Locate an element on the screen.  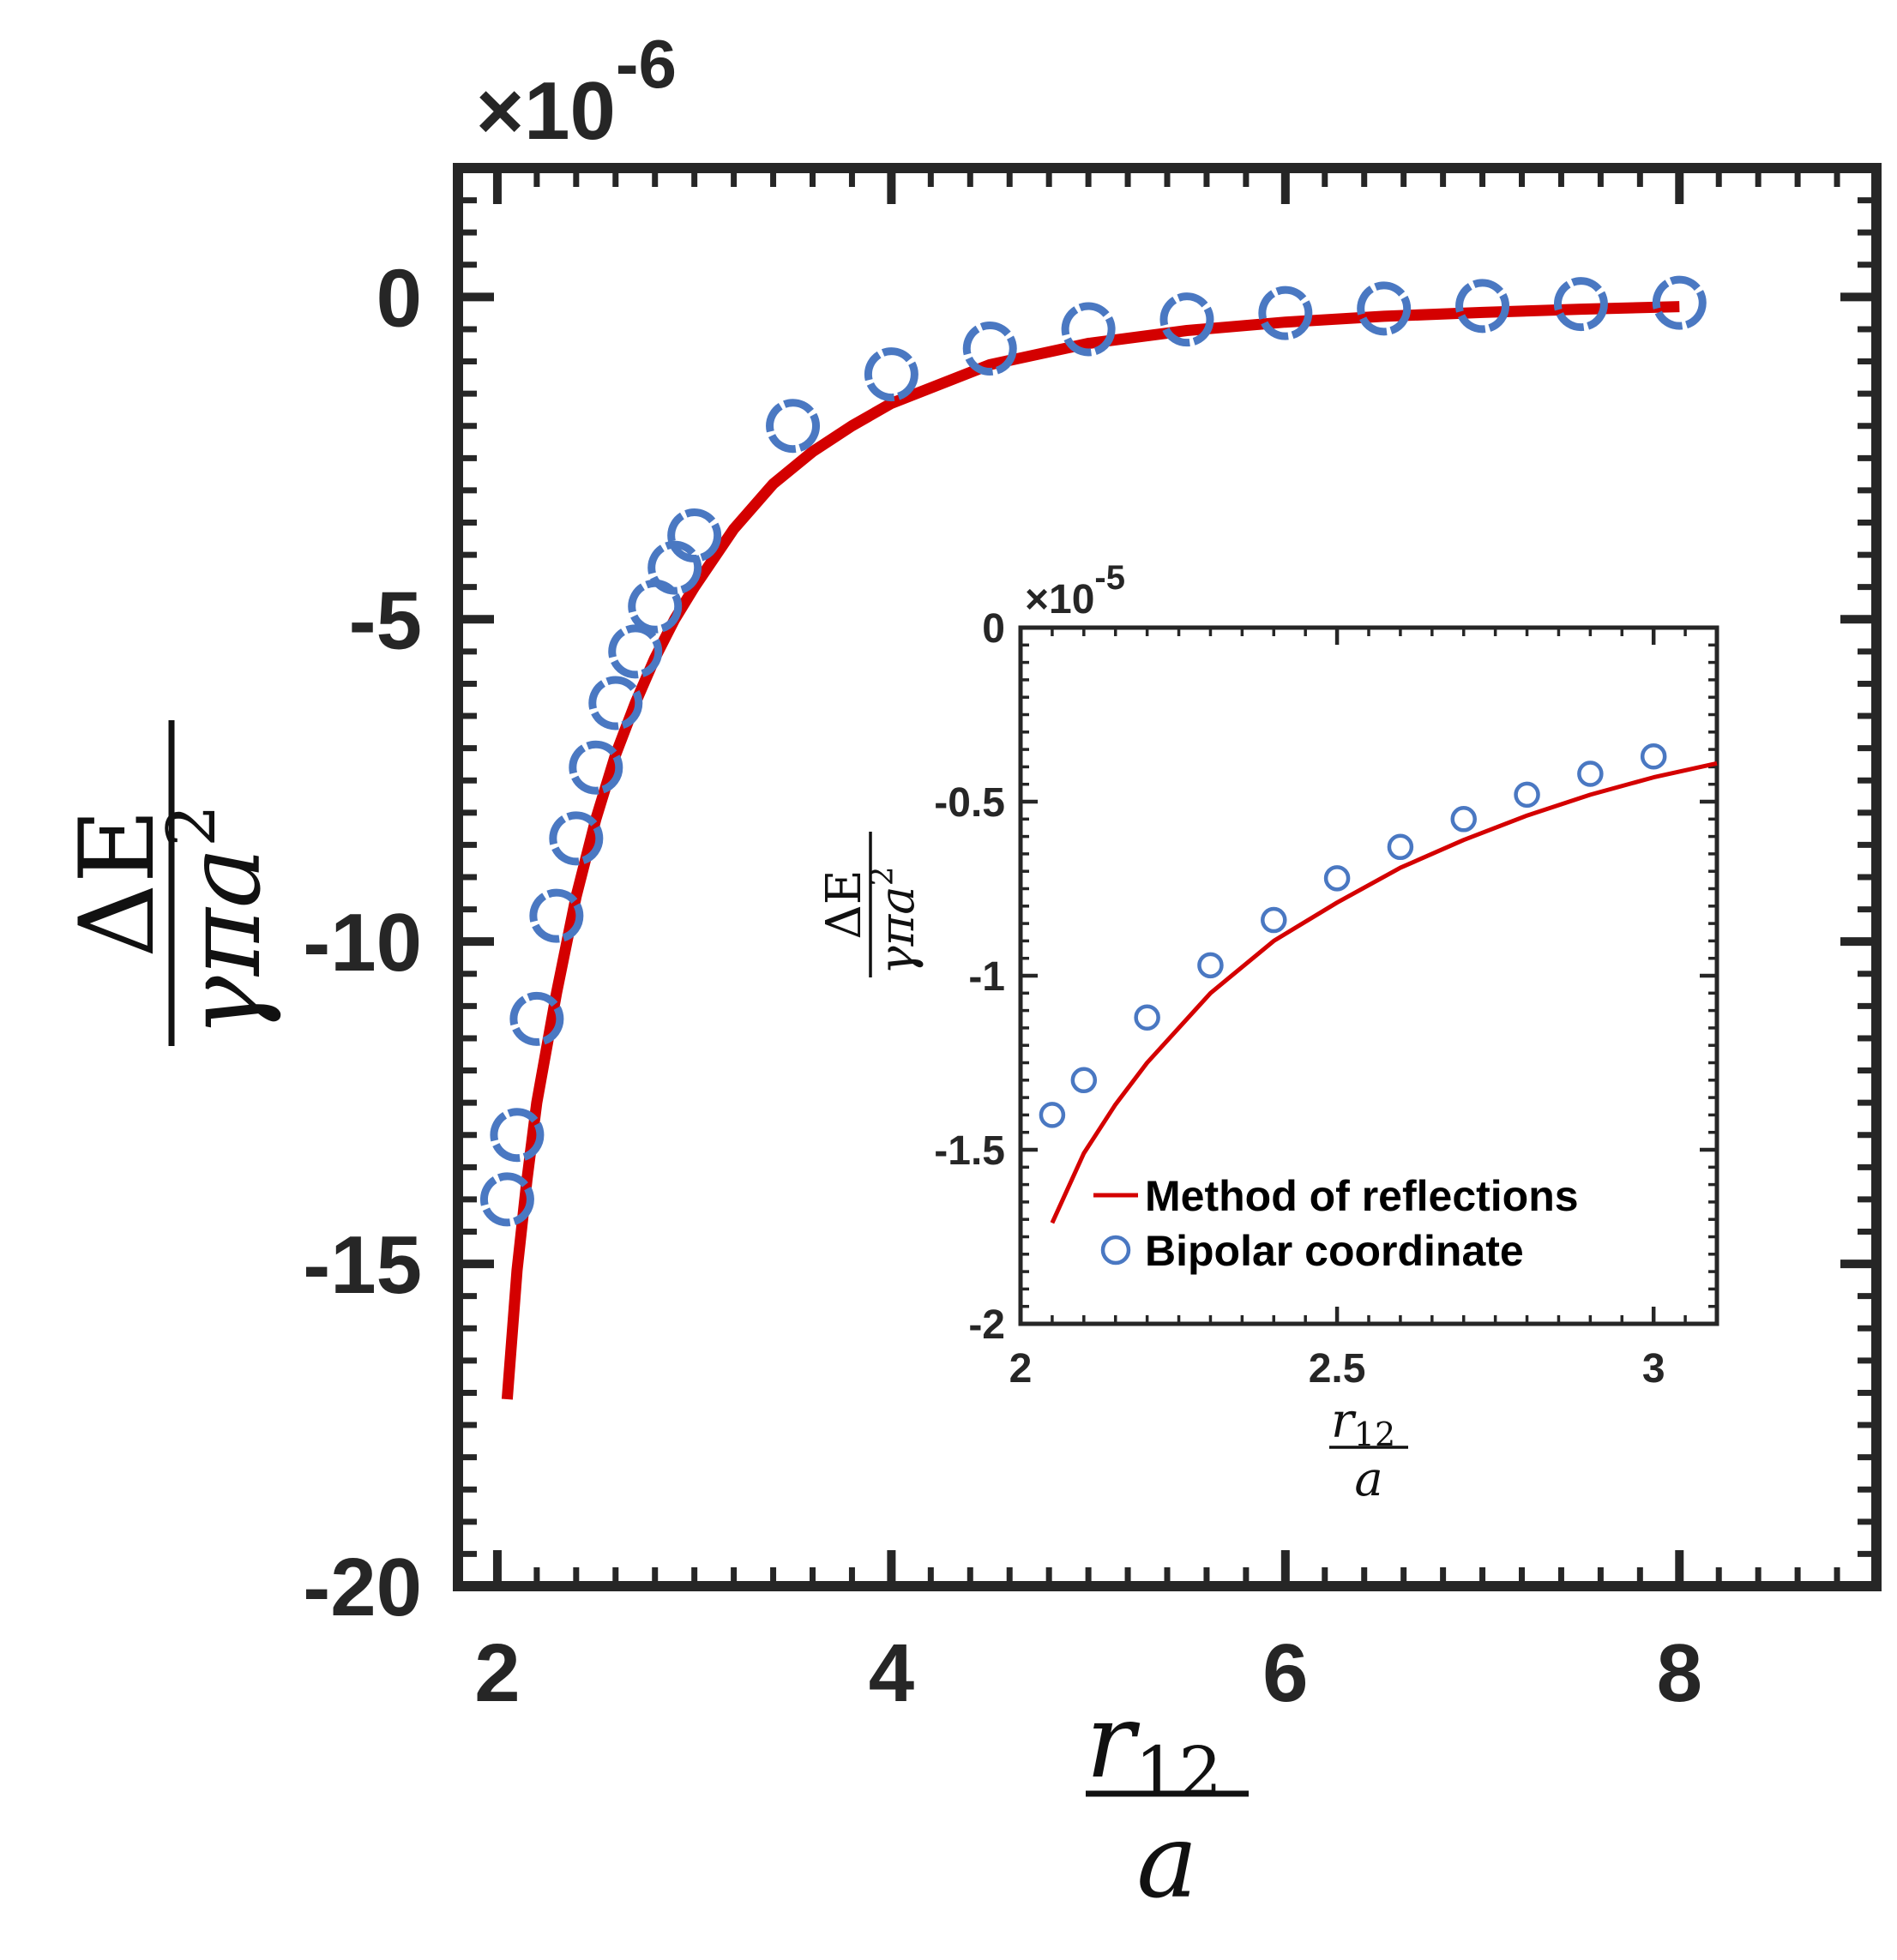
main-xlabel-numerator-base: r is located at coordinates (1113, 1742).